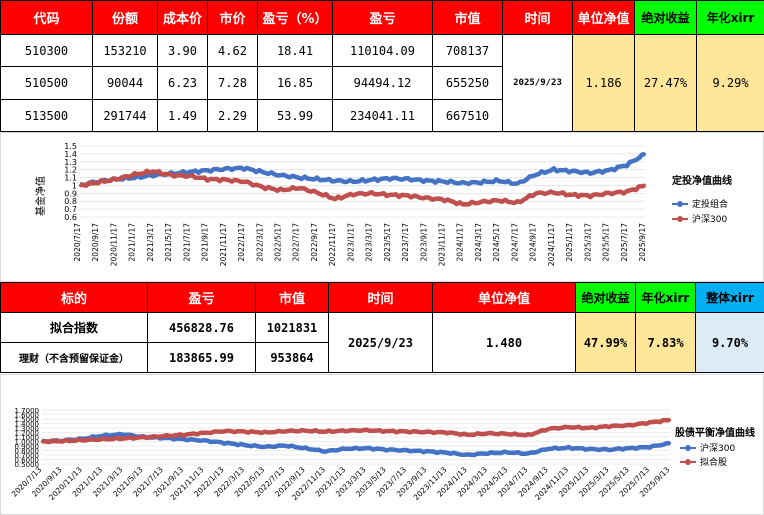 The height and width of the screenshot is (515, 764). What do you see at coordinates (707, 455) in the screenshot?
I see `chart2-legend: 沪深300 拟合股` at bounding box center [707, 455].